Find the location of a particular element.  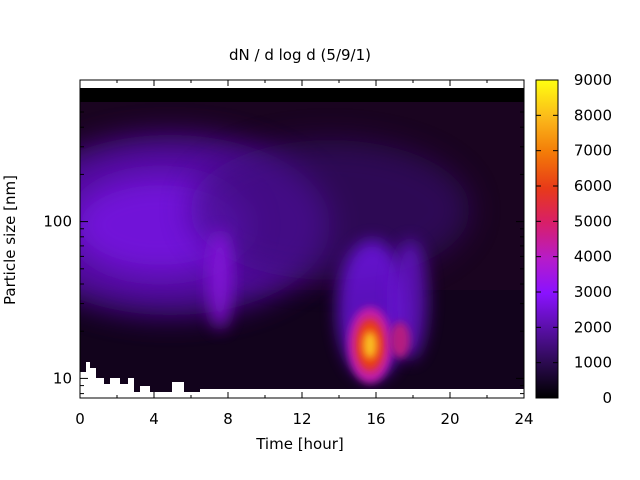

x-tick-label: 24 is located at coordinates (523, 419).